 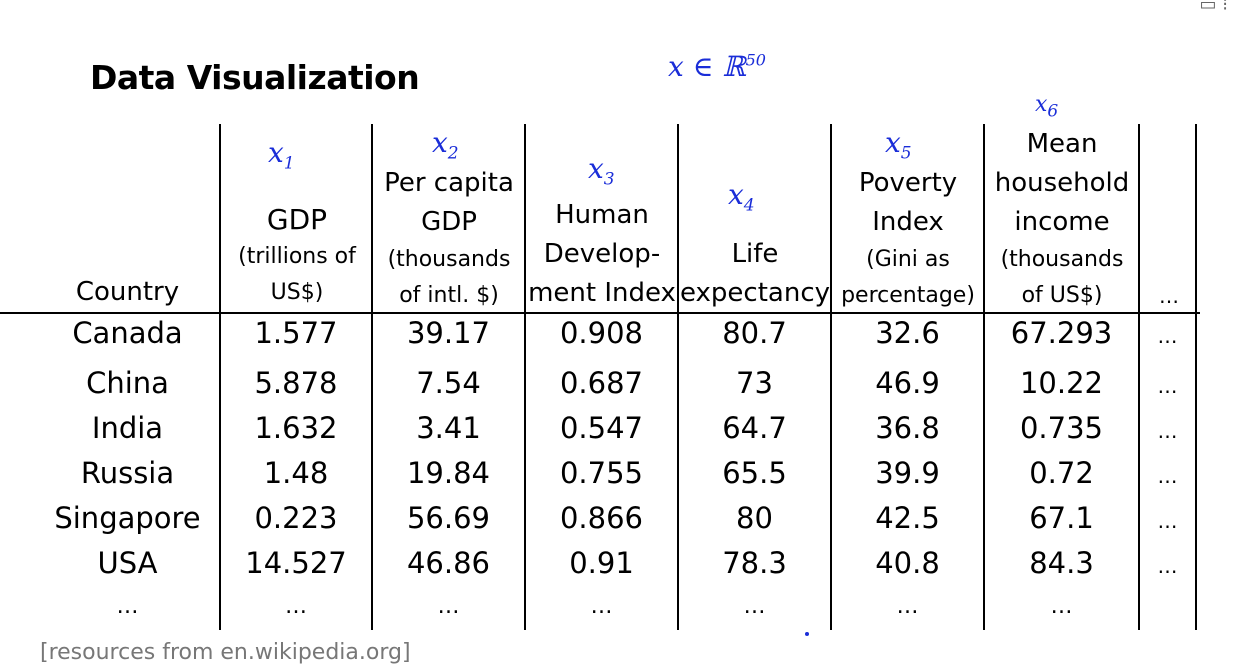 What do you see at coordinates (754, 383) in the screenshot?
I see `cell-life-expectancy: 73` at bounding box center [754, 383].